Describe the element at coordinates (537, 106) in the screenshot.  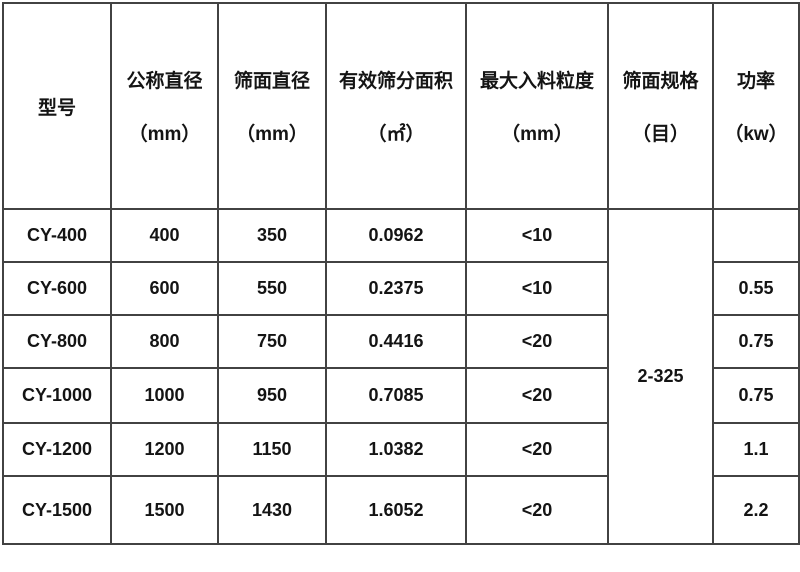
I see `col-header-max-feed-size: 最大入料粒度 （mm）` at that location.